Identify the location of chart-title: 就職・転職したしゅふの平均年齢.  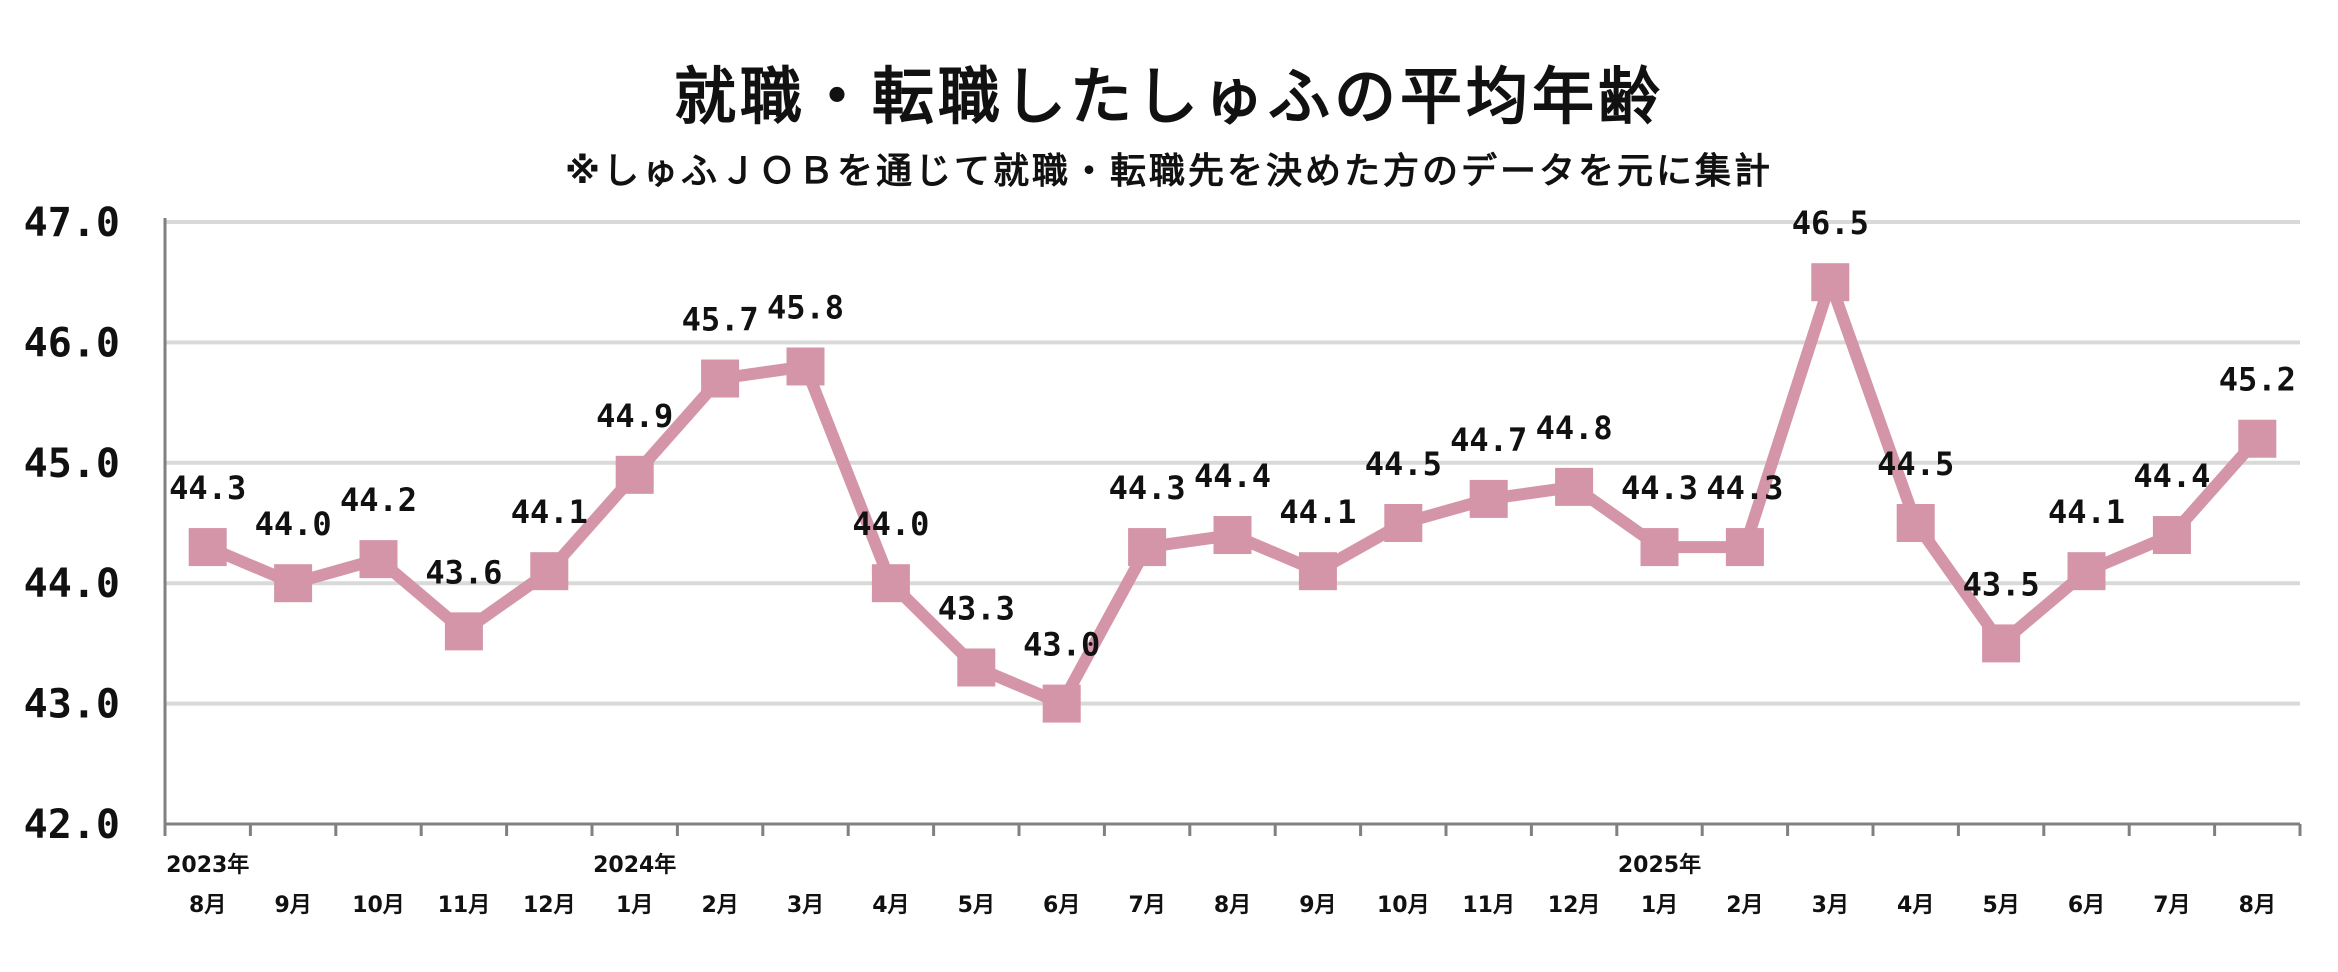
(1168, 96).